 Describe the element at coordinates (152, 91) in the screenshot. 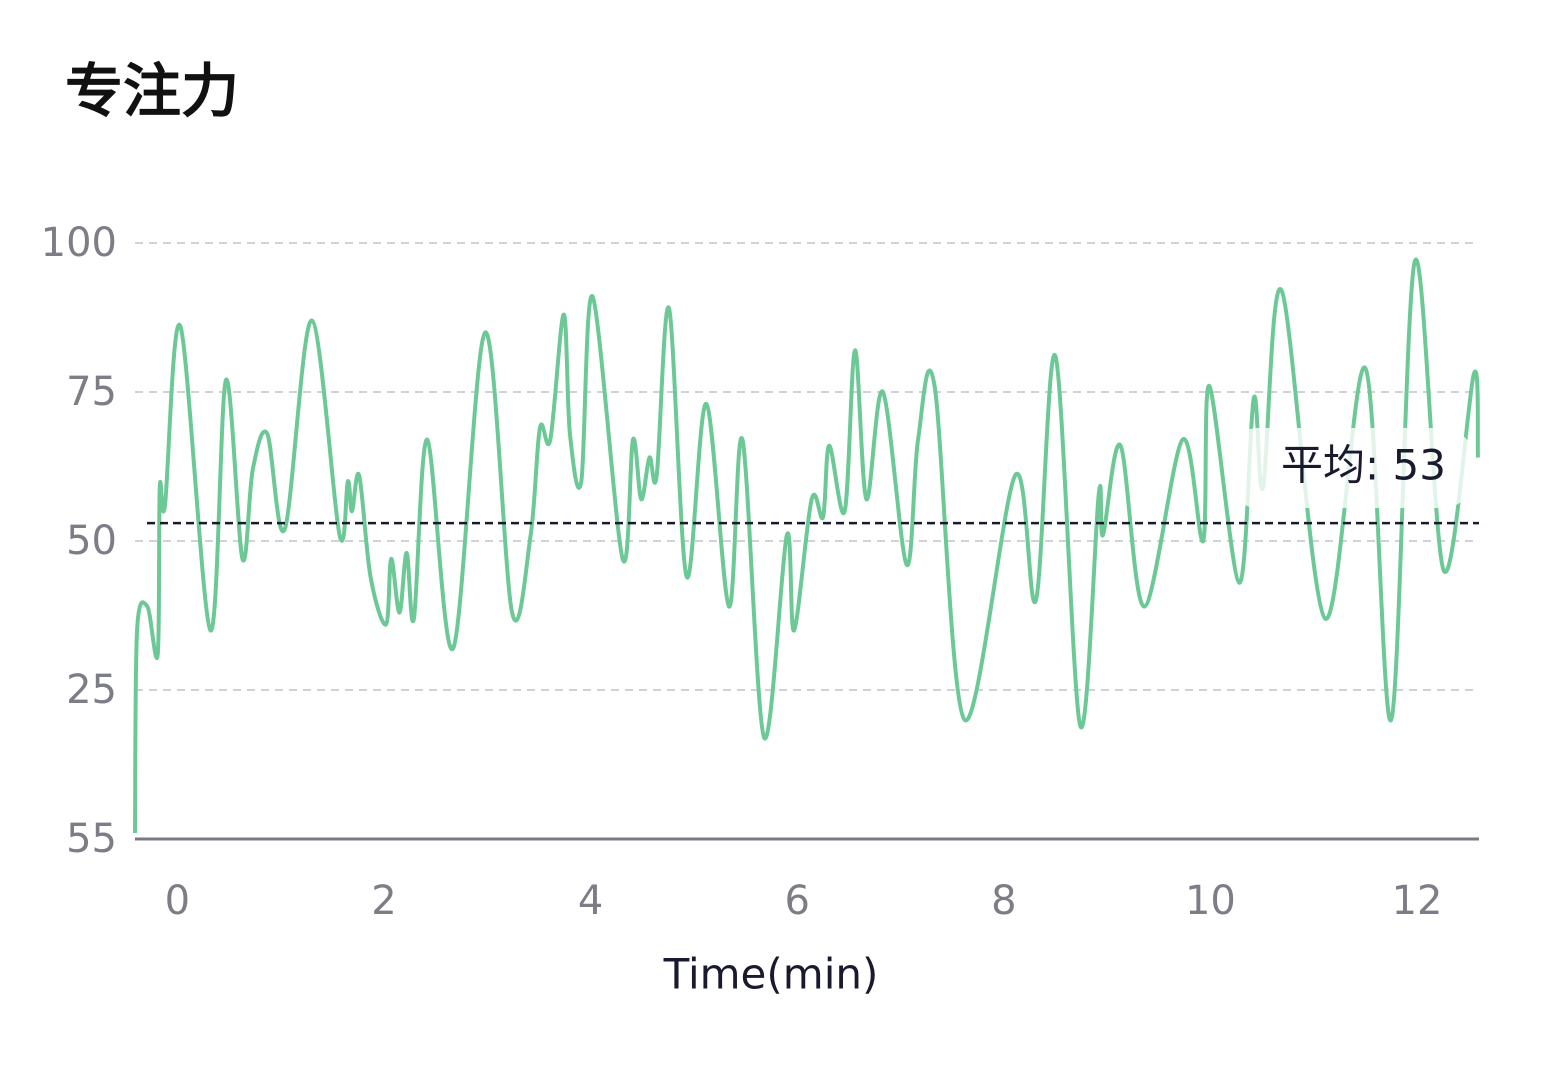

I see `chart-title: 专注力` at that location.